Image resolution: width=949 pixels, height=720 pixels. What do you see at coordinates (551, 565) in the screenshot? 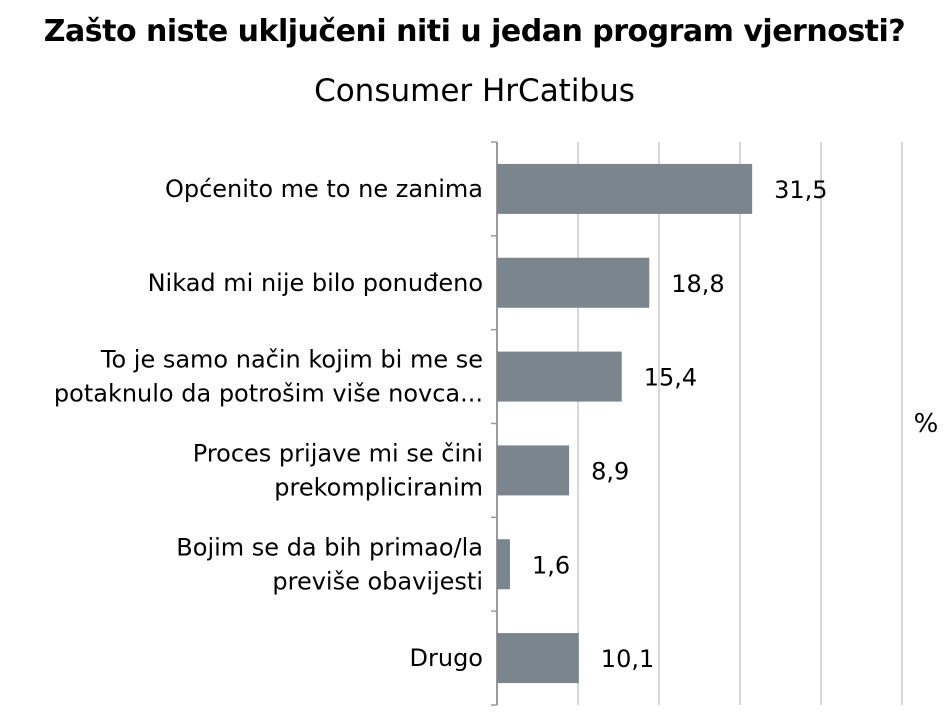
I see `data-label: 1,6` at bounding box center [551, 565].